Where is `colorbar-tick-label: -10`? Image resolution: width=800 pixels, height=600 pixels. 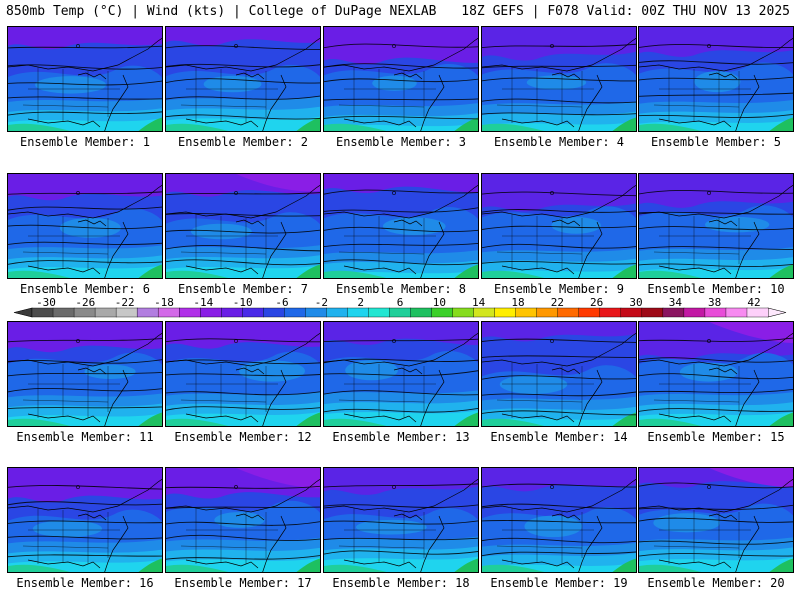
colorbar-tick-label: -10 is located at coordinates (243, 302).